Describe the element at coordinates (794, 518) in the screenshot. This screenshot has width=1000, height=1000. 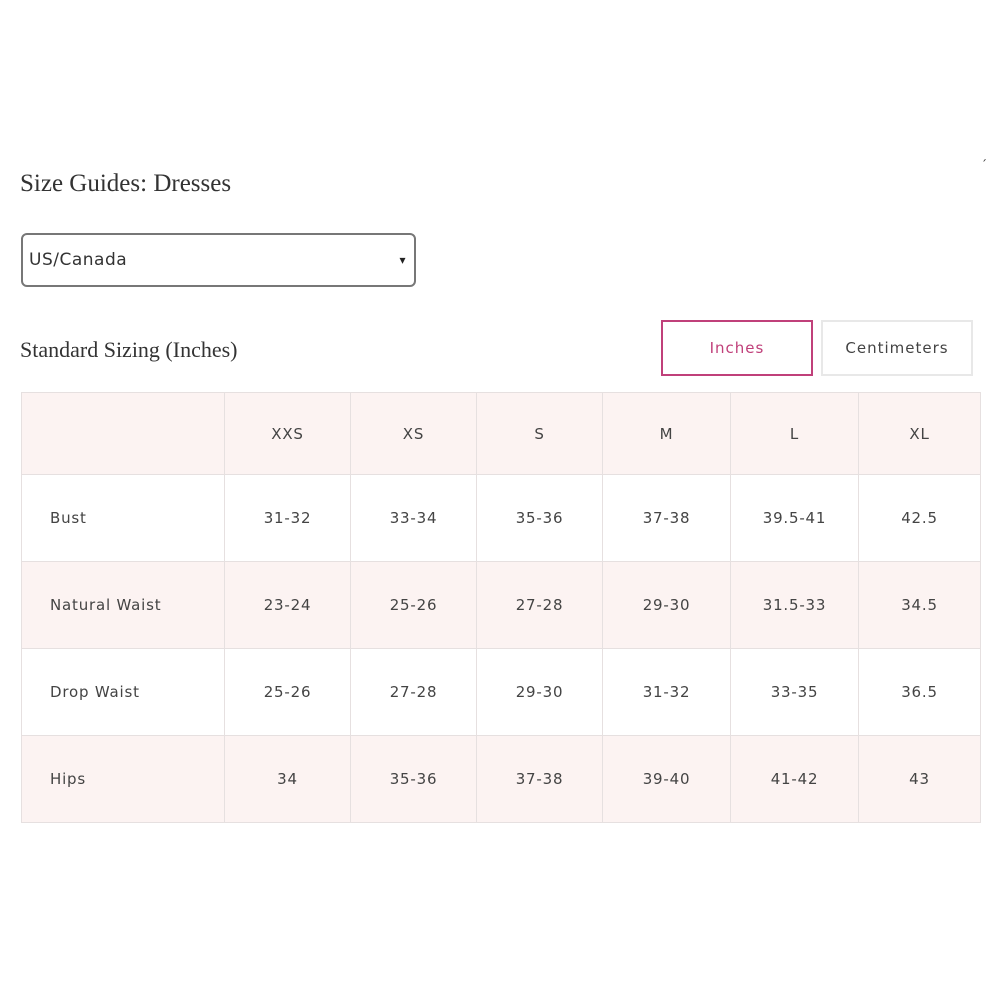
I see `measurement-value: 39.5-41` at that location.